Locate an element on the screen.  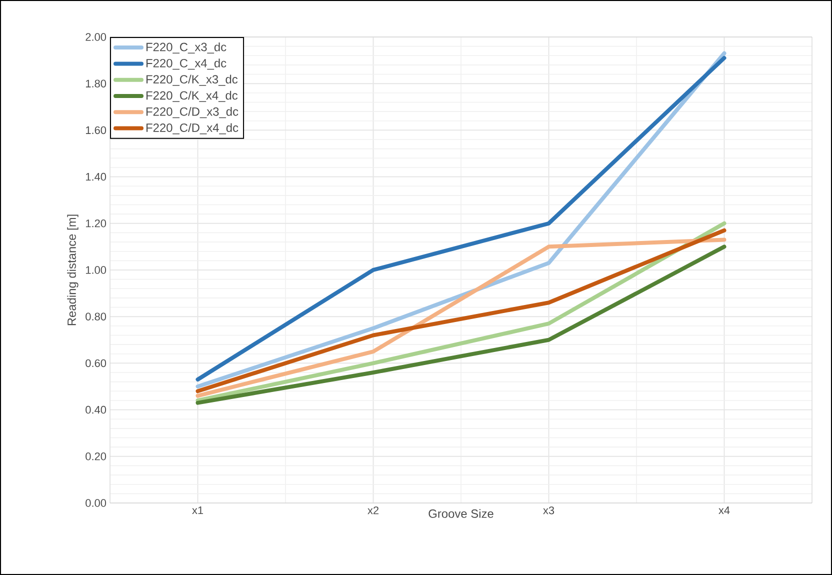
x-tick-label: x4 is located at coordinates (724, 510).